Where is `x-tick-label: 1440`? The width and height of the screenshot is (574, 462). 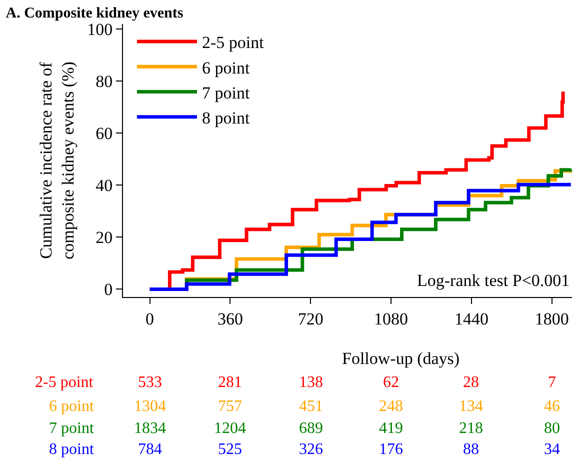
x-tick-label: 1440 is located at coordinates (471, 318).